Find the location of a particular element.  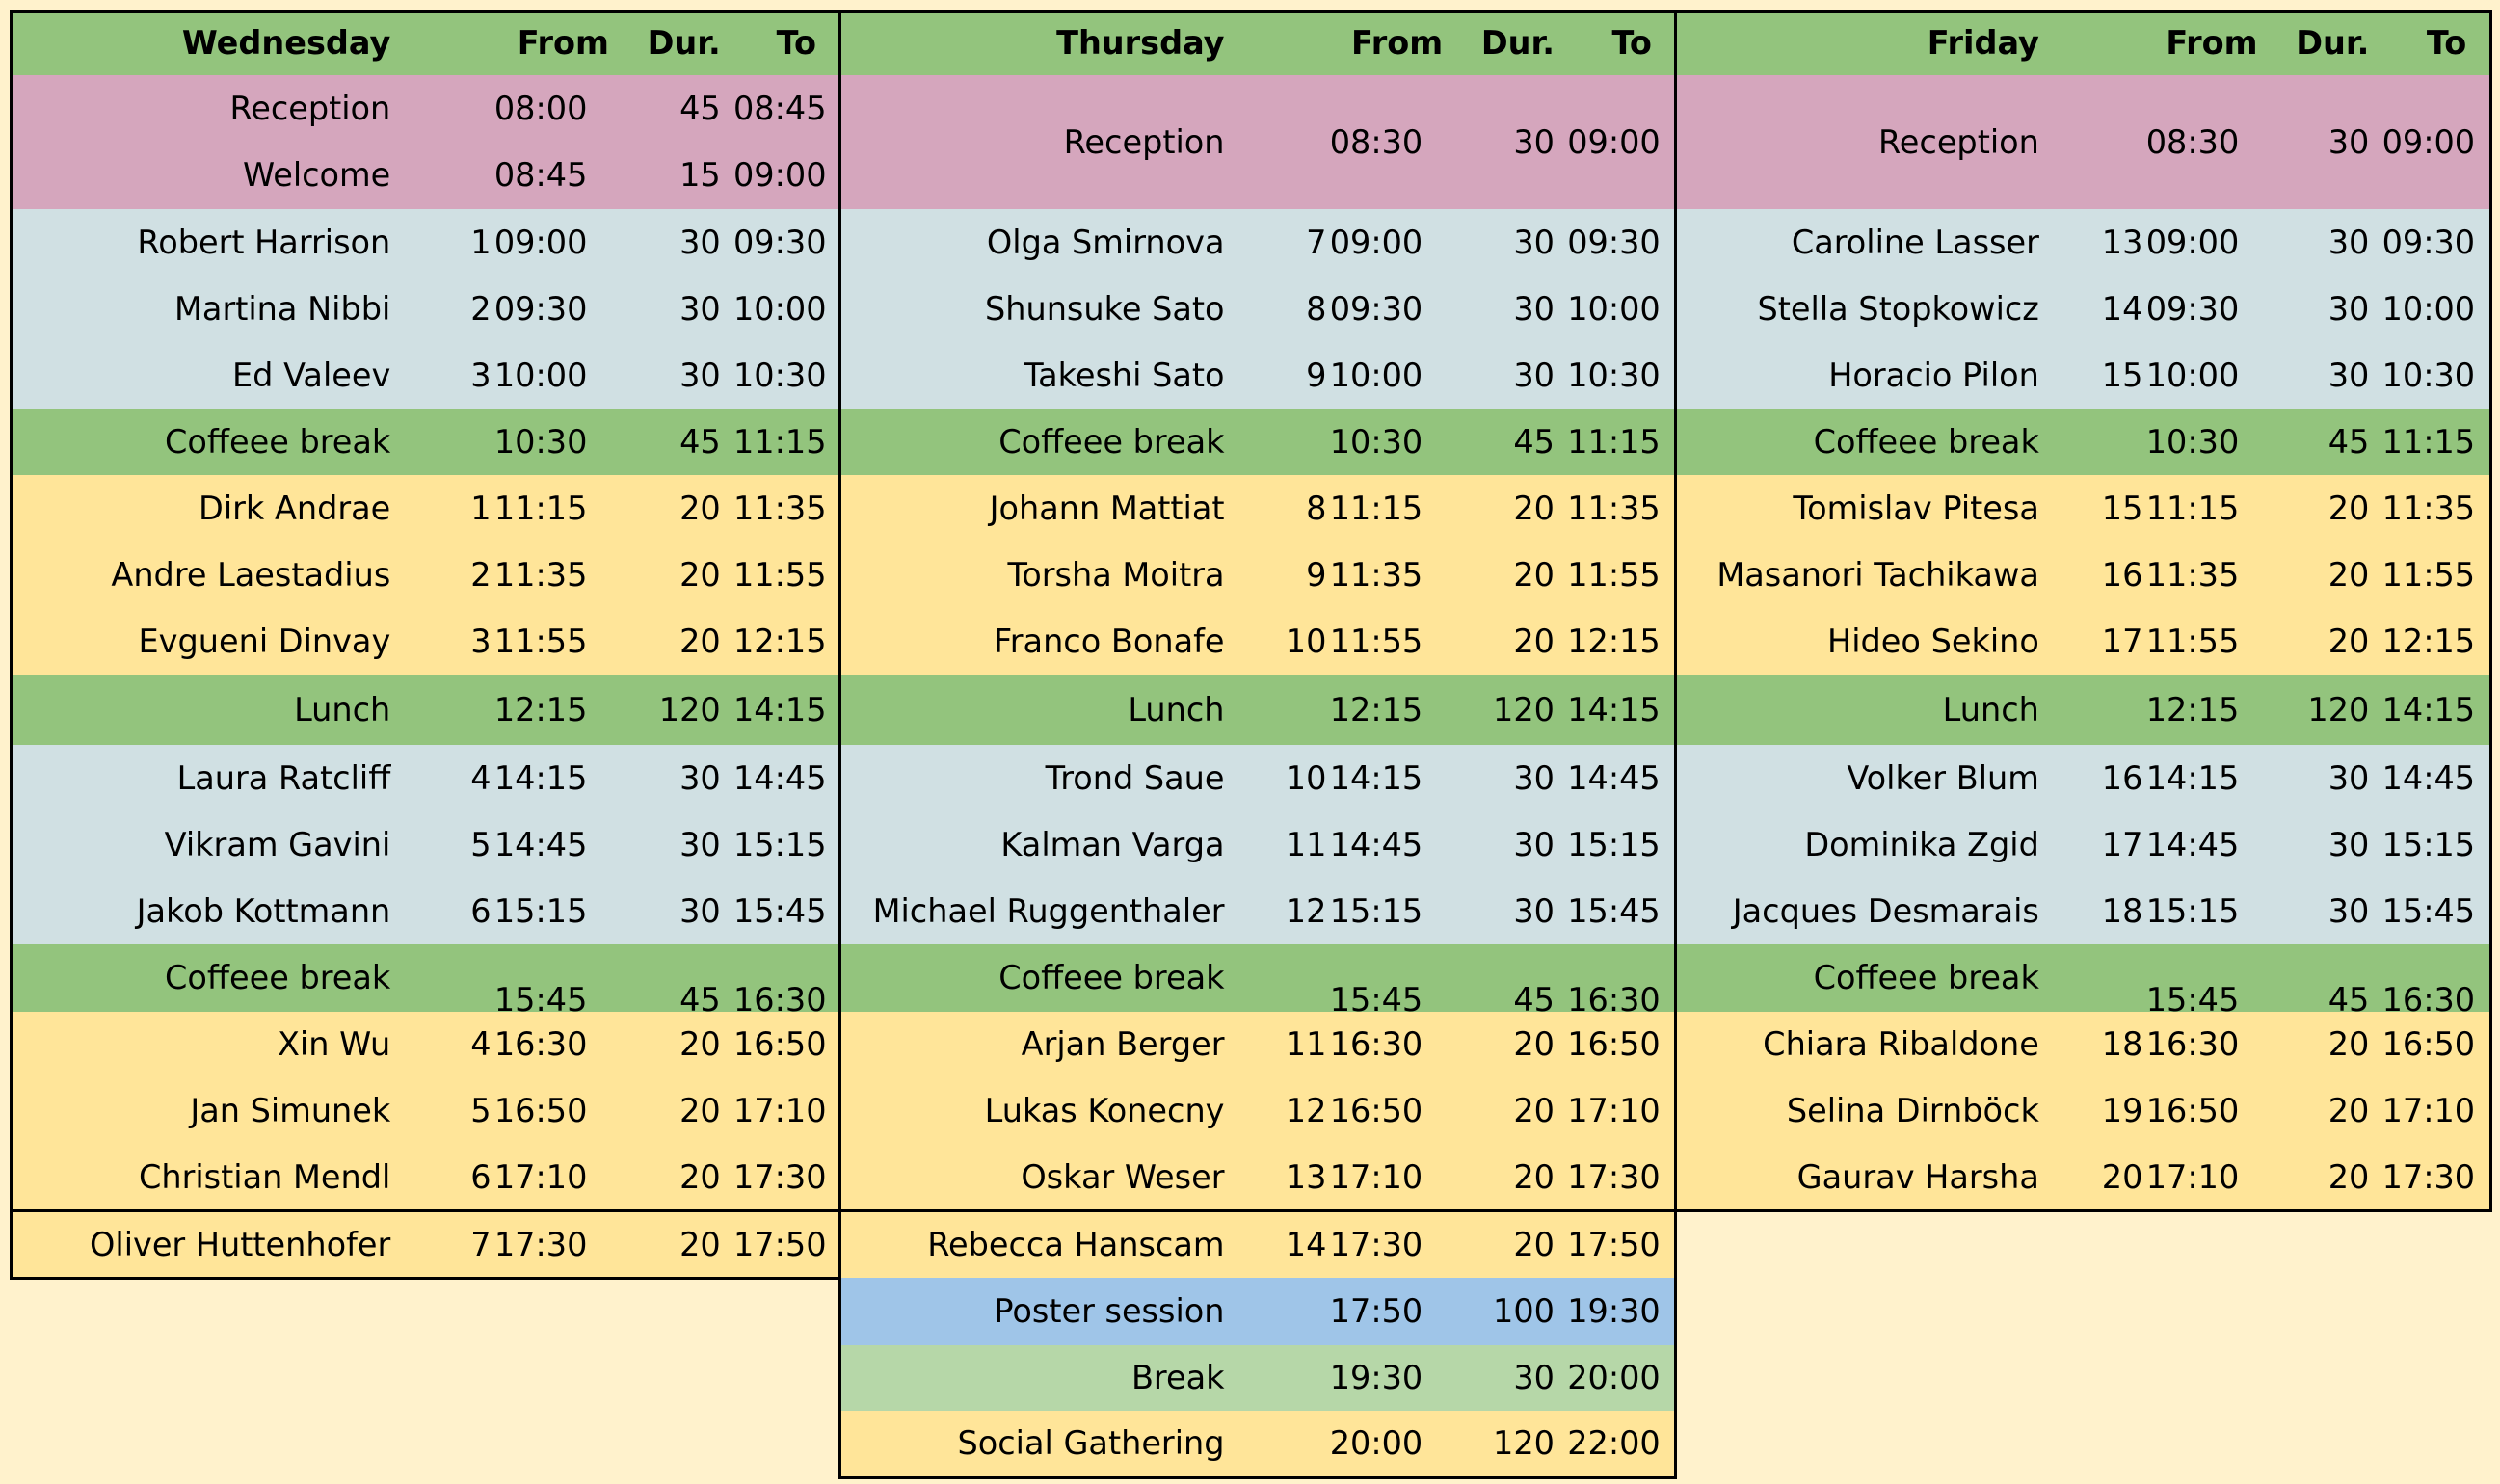

session-name: Oskar Weser is located at coordinates (1123, 1177).